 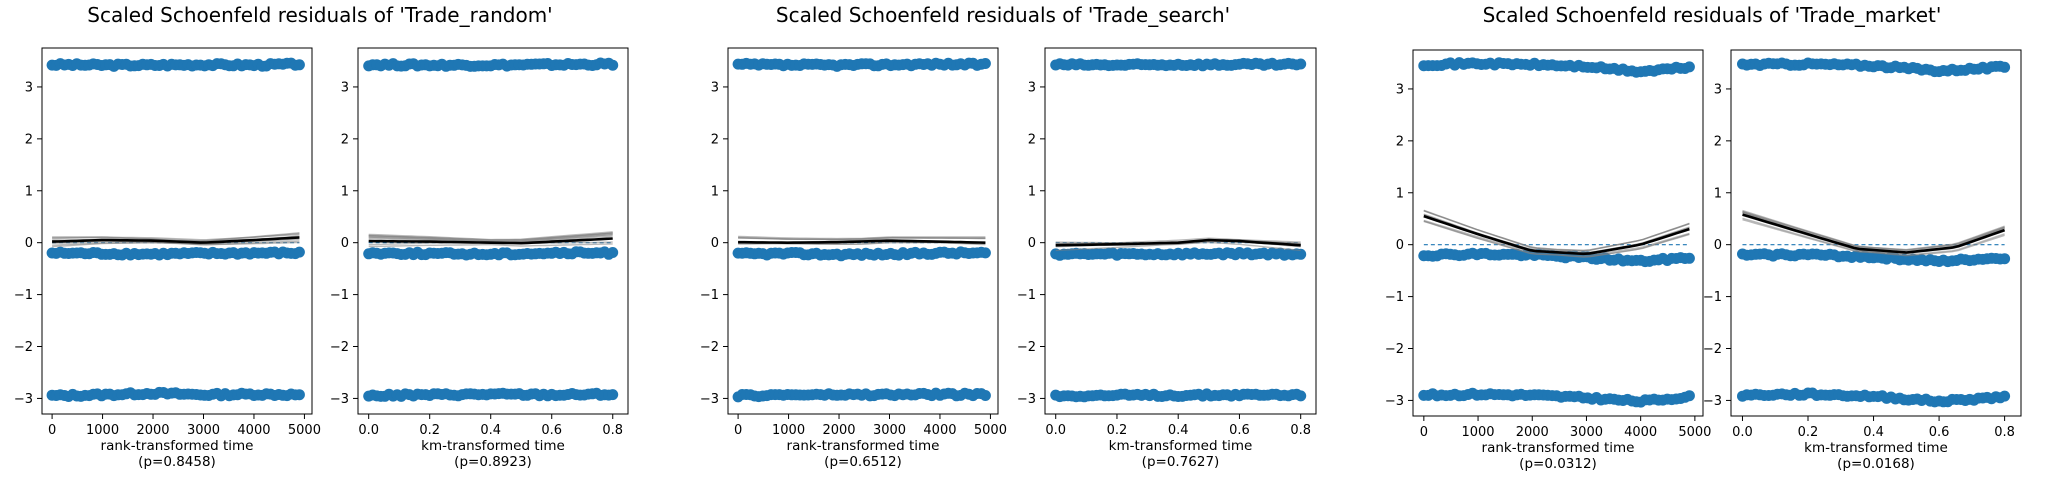 What do you see at coordinates (1181, 462) in the screenshot?
I see `p-value-label: (p=0.7627)` at bounding box center [1181, 462].